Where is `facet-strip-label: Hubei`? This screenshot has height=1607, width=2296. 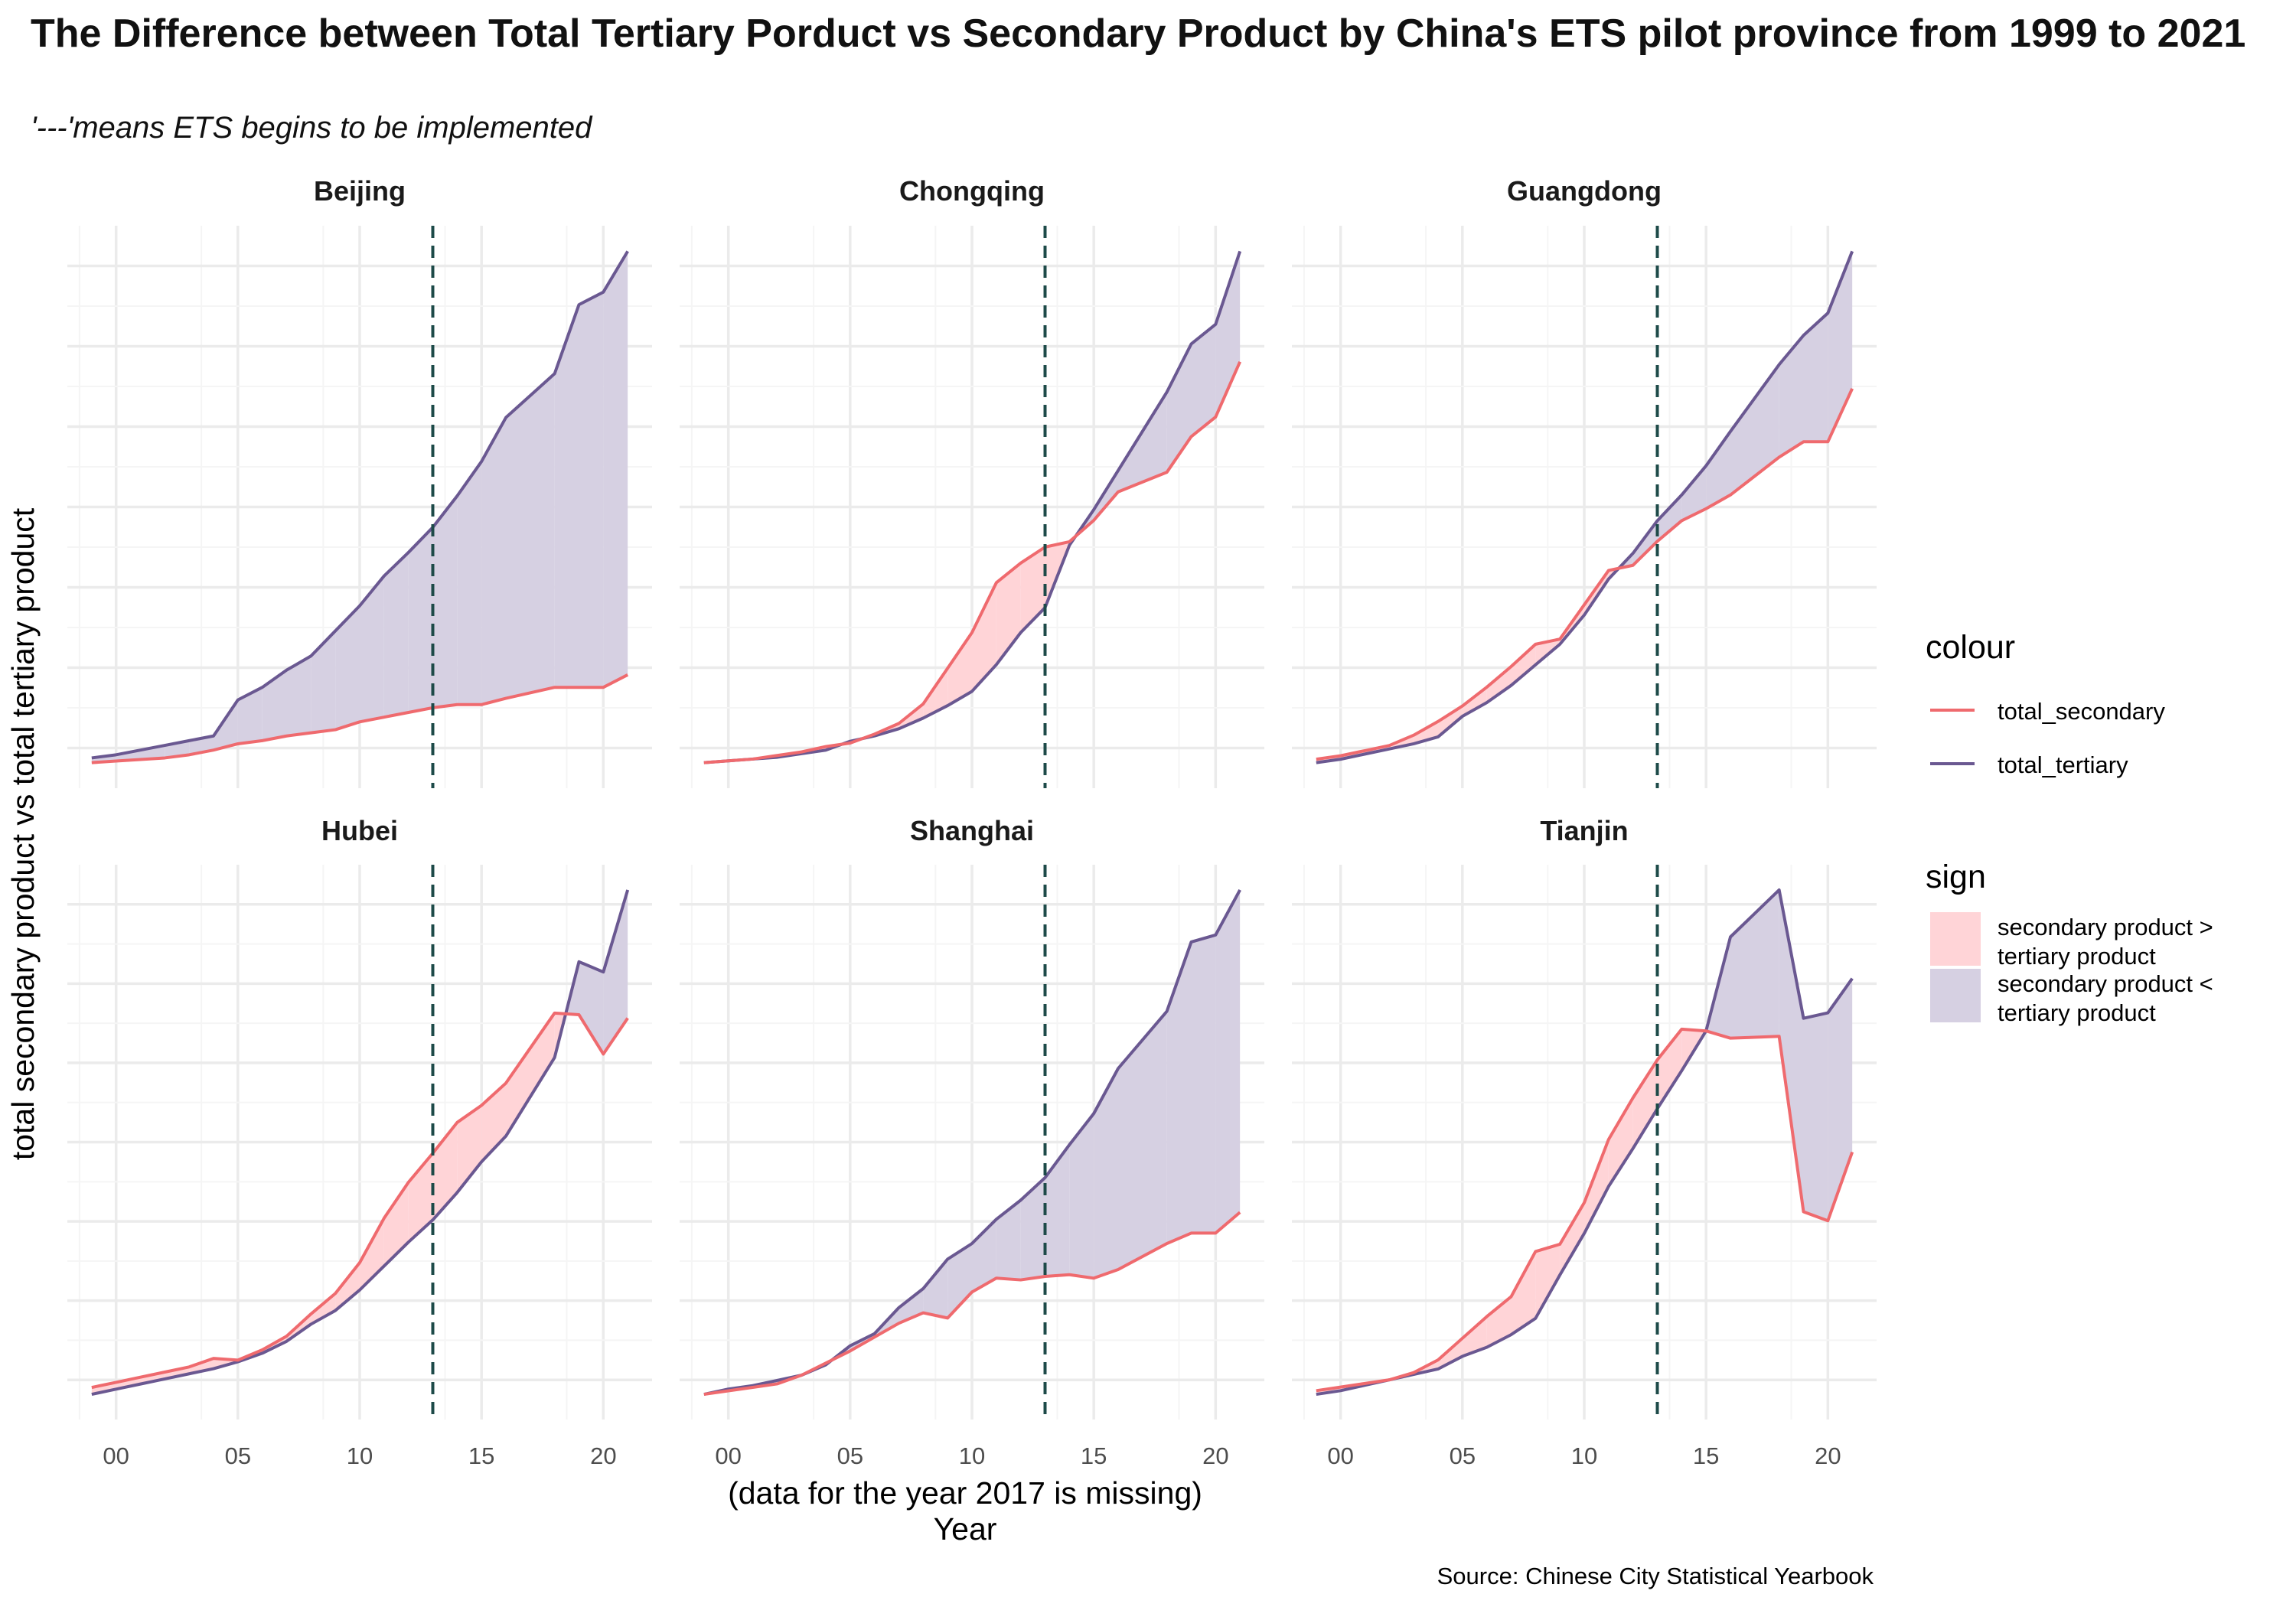 facet-strip-label: Hubei is located at coordinates (359, 831).